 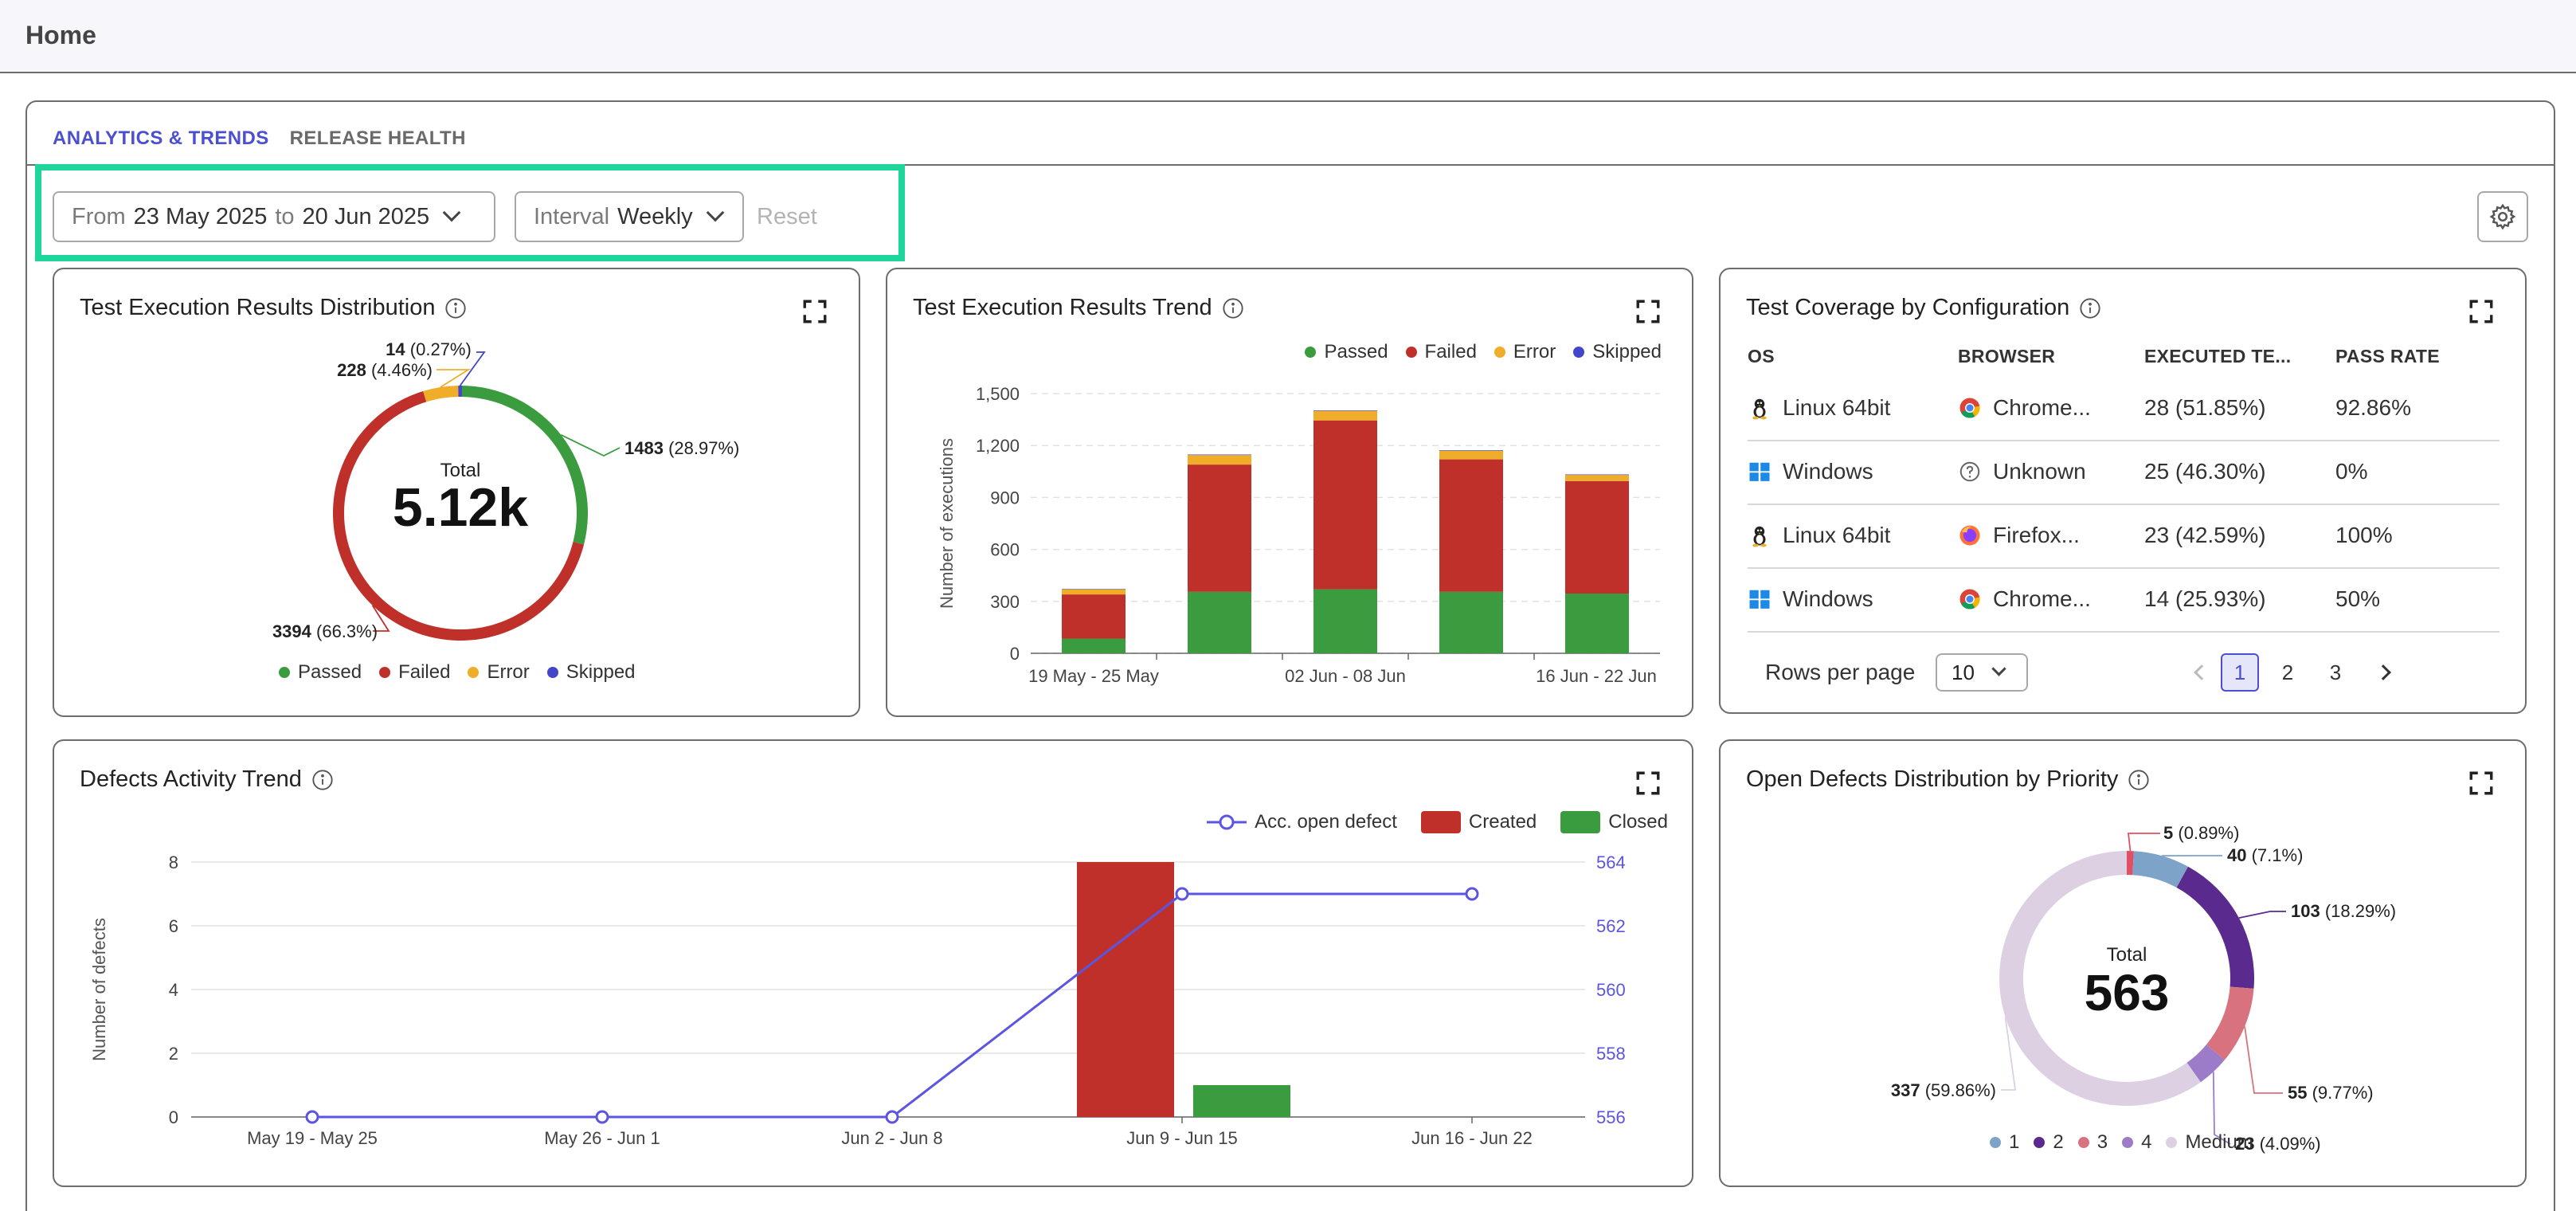 What do you see at coordinates (1982, 672) in the screenshot?
I see `rows-per-page-select: 10` at bounding box center [1982, 672].